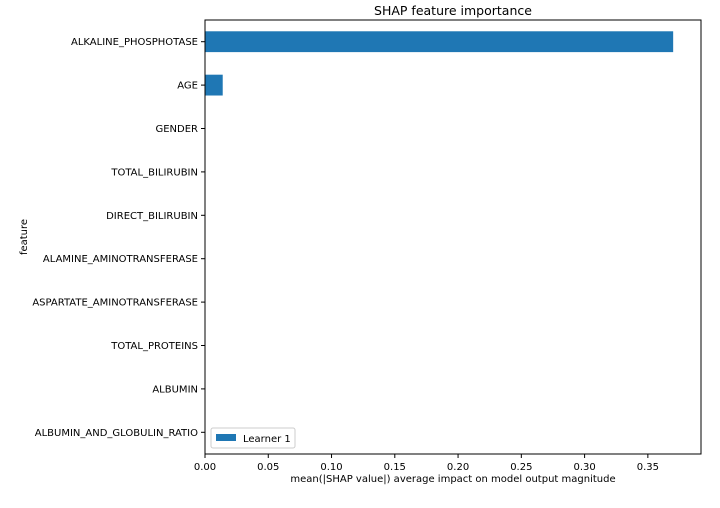 The height and width of the screenshot is (508, 720). What do you see at coordinates (115, 303) in the screenshot?
I see `y-tick-label: ASPARTATE_AMINOTRANSFERASE` at bounding box center [115, 303].